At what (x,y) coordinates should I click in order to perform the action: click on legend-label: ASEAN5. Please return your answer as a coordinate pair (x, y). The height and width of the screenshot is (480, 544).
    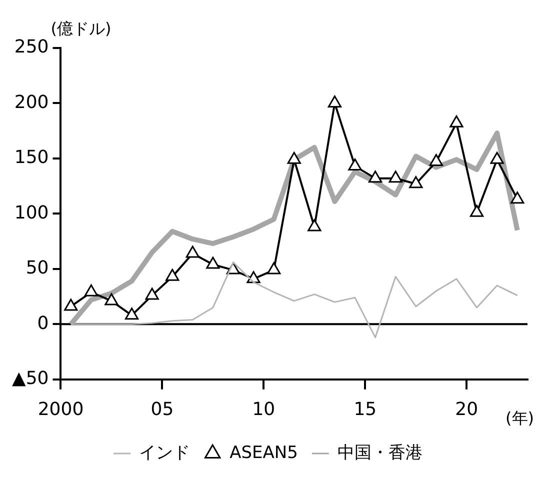
    Looking at the image, I should click on (264, 452).